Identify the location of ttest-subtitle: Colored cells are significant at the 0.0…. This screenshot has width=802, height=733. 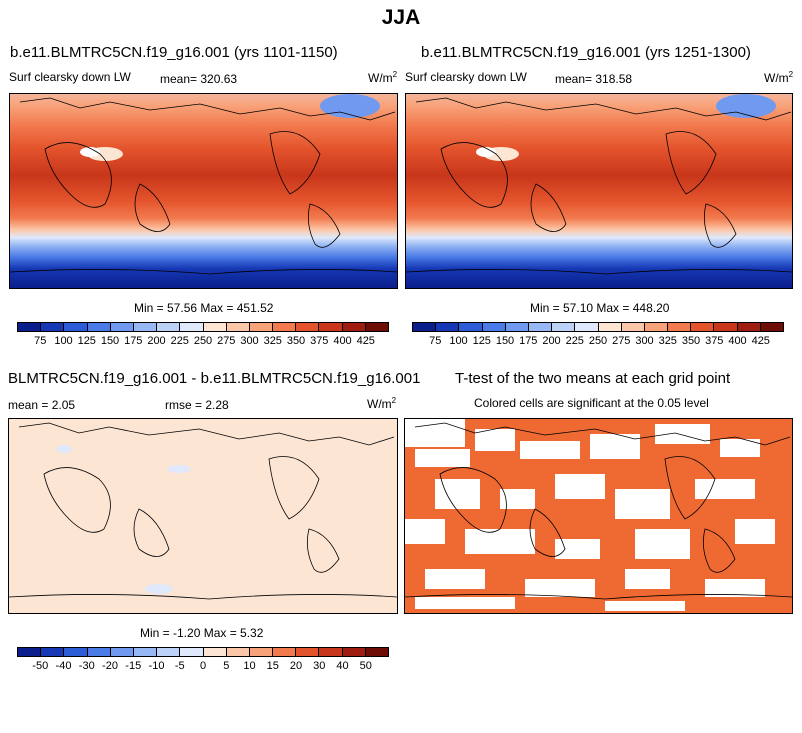
(591, 403).